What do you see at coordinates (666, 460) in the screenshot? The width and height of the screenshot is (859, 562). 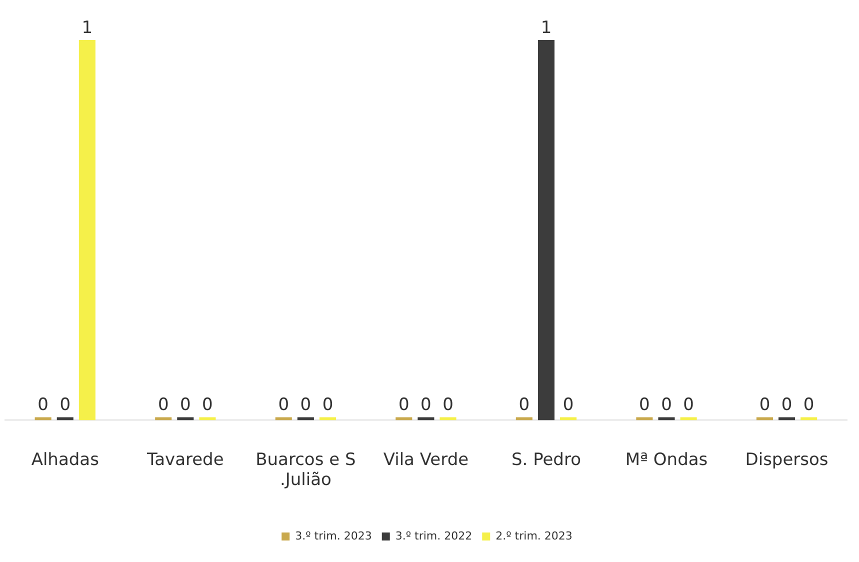 I see `x-tick-label: Mª Ondas` at bounding box center [666, 460].